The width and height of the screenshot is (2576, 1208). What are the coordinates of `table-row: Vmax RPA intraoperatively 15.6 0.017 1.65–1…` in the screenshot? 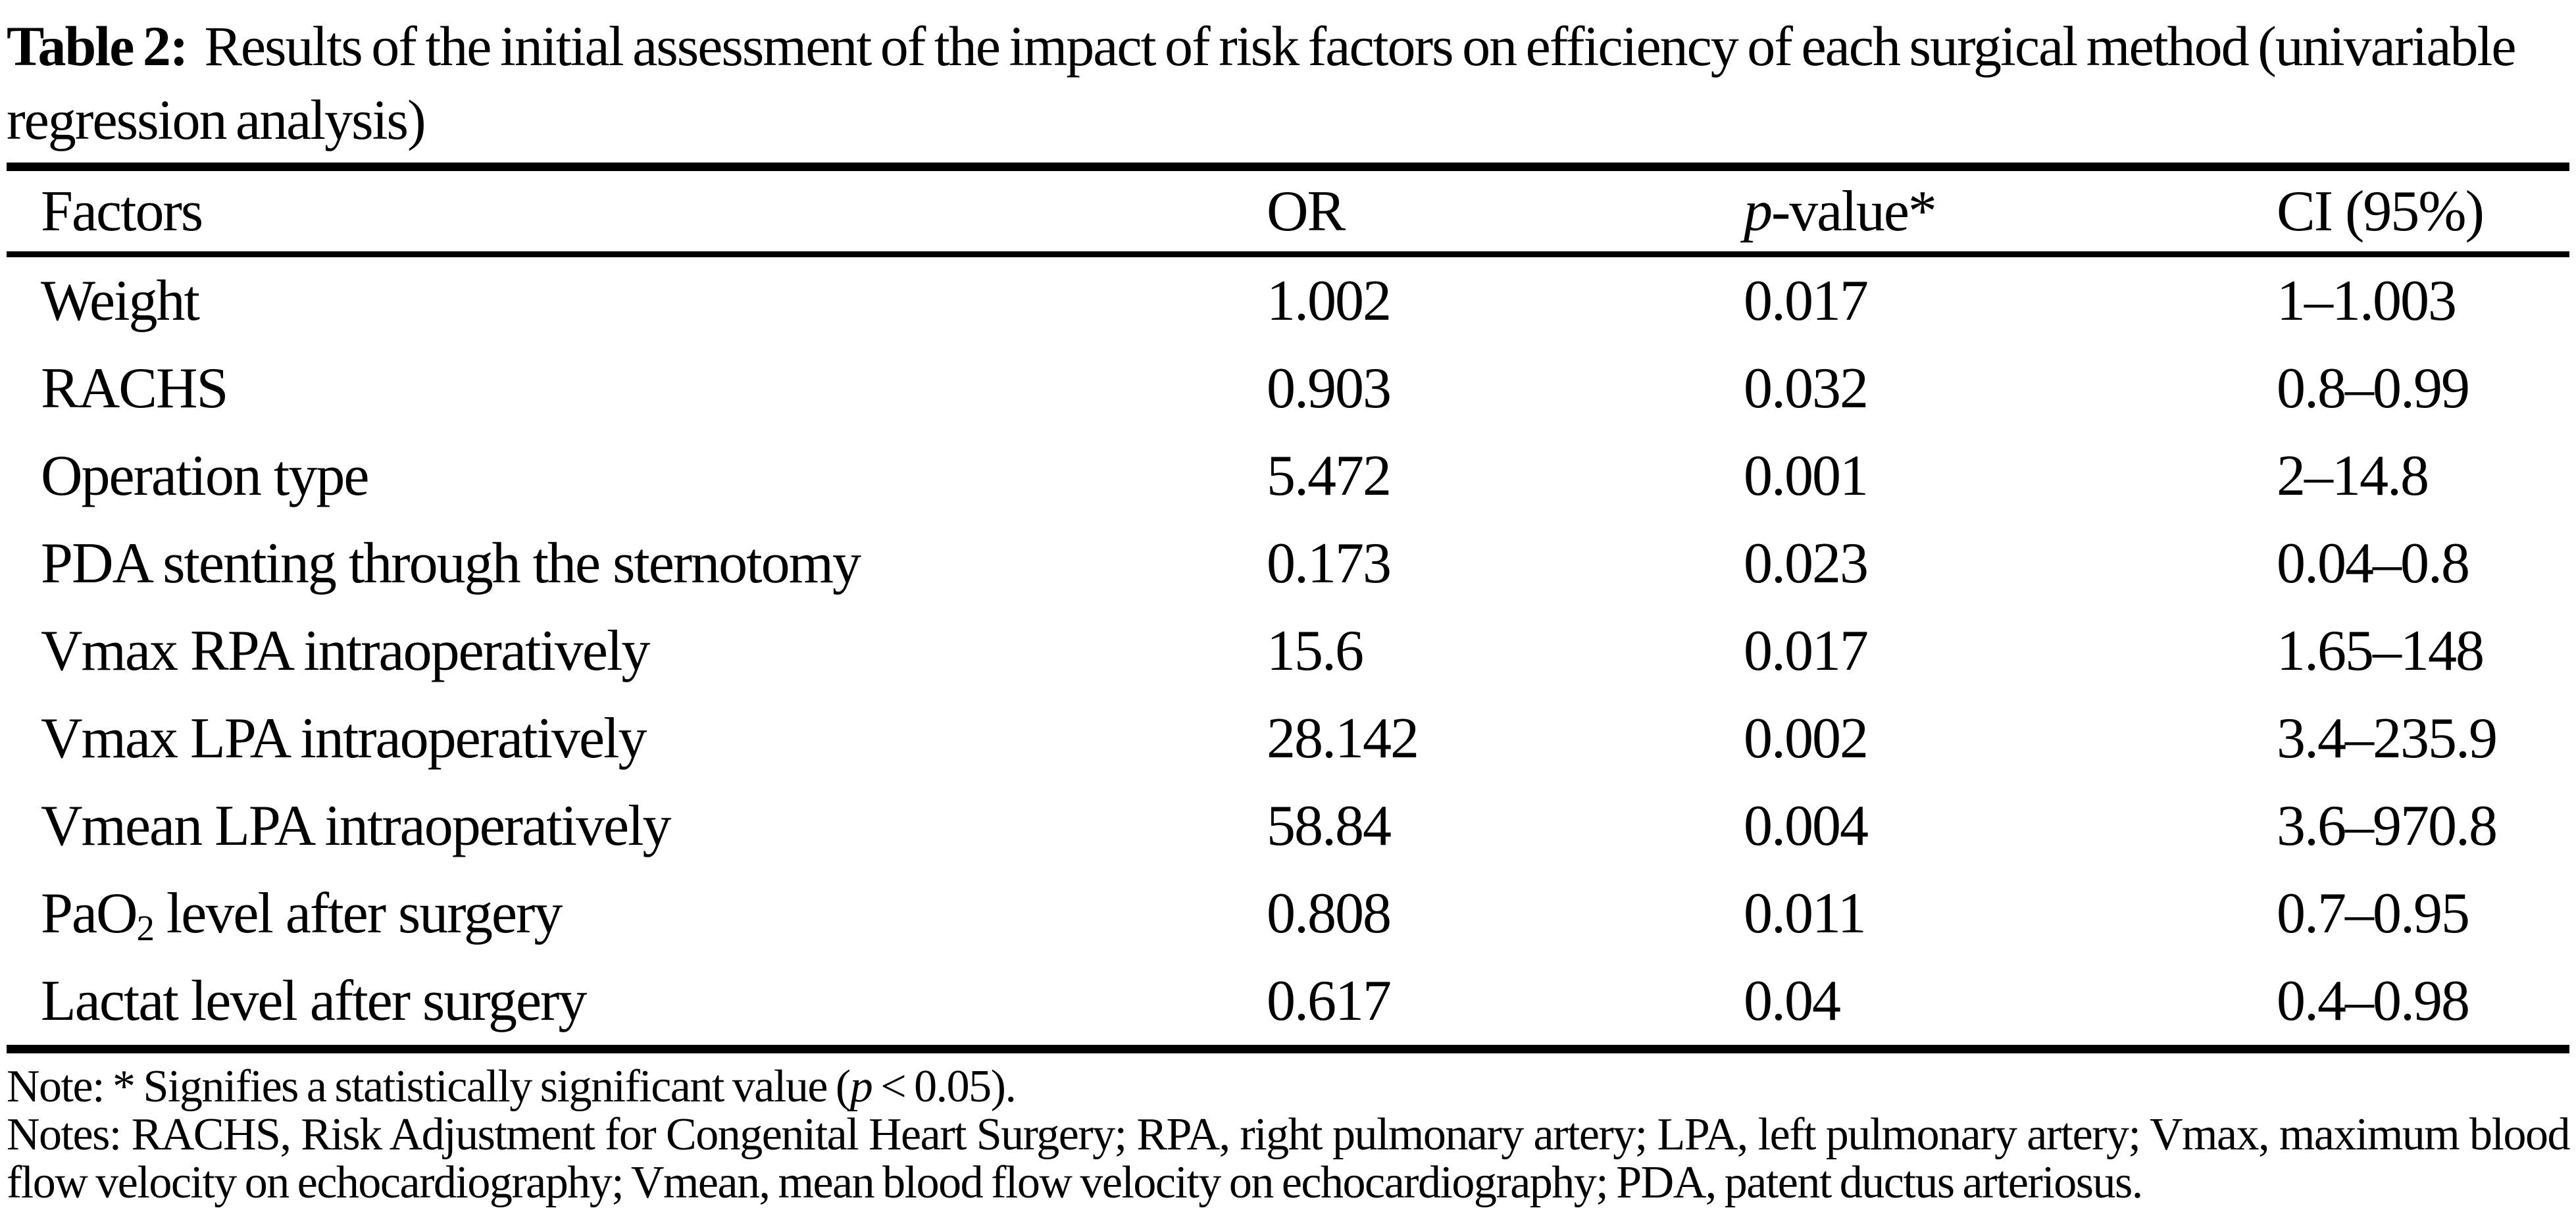 It's located at (1288, 651).